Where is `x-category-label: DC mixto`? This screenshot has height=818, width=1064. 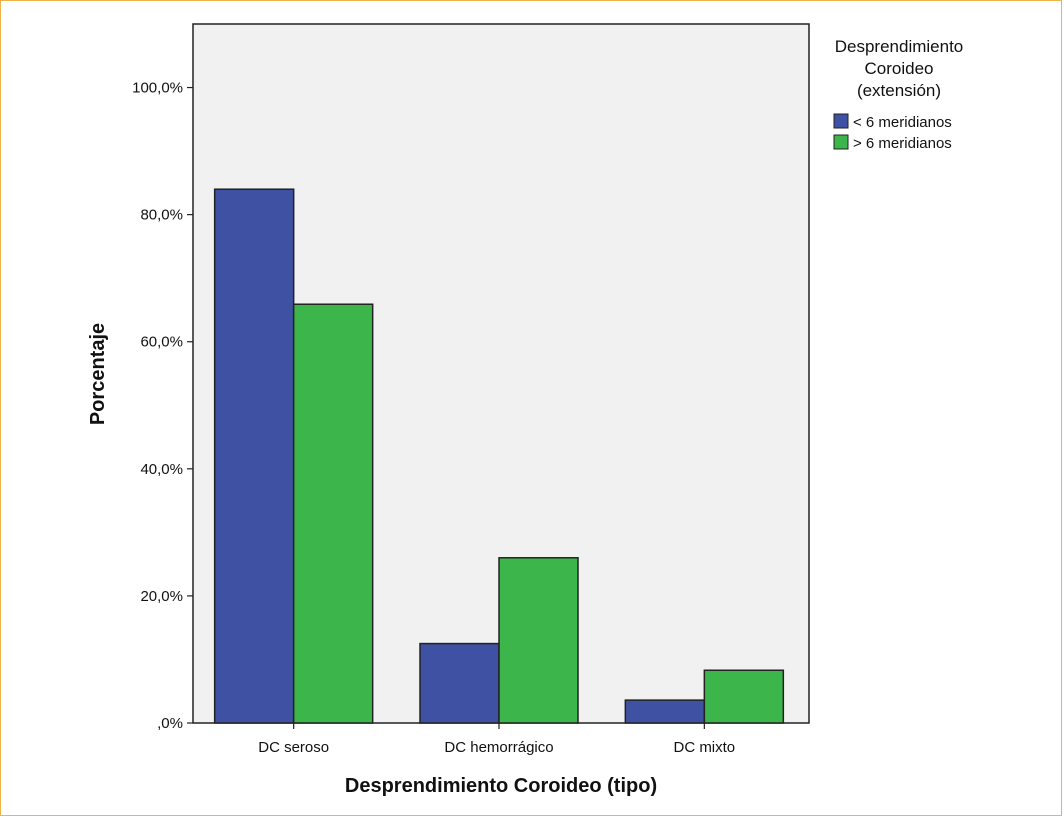 x-category-label: DC mixto is located at coordinates (704, 747).